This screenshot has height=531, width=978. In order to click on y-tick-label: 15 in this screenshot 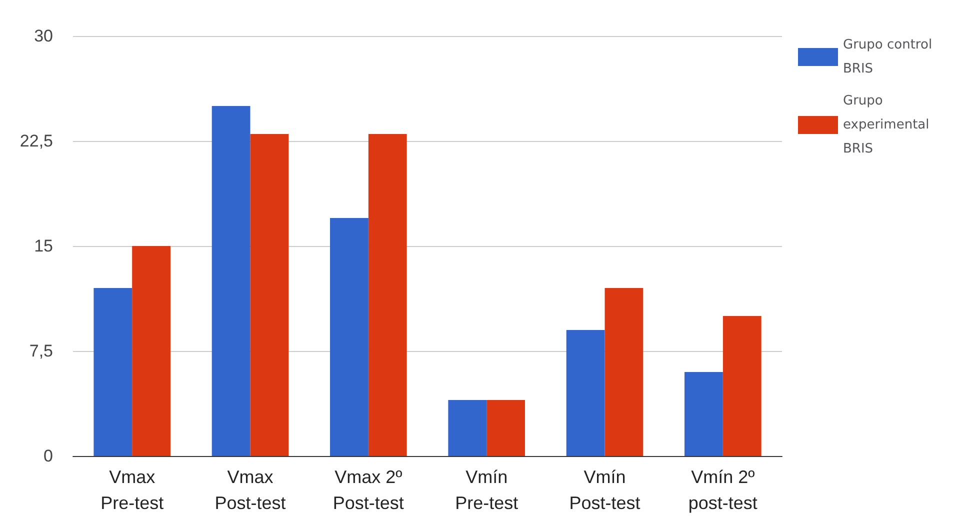, I will do `click(43, 246)`.